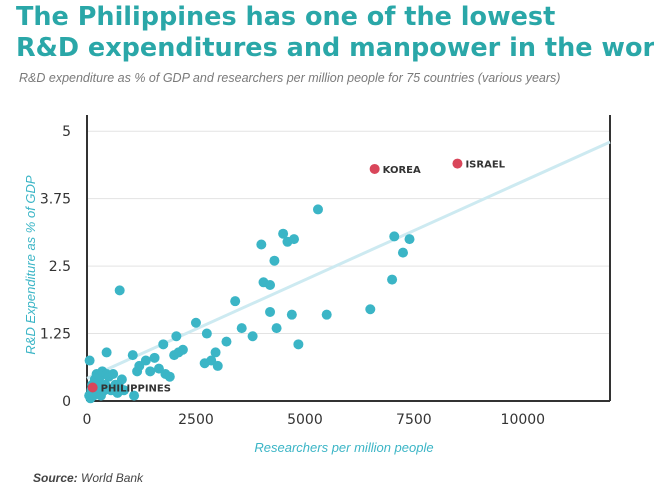  What do you see at coordinates (414, 420) in the screenshot?
I see `x-tick-label: 7500` at bounding box center [414, 420].